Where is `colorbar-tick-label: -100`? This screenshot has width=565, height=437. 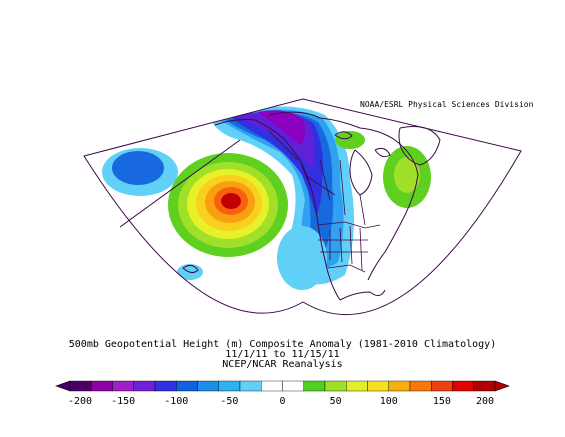
colorbar-tick-label: -100 is located at coordinates (176, 401).